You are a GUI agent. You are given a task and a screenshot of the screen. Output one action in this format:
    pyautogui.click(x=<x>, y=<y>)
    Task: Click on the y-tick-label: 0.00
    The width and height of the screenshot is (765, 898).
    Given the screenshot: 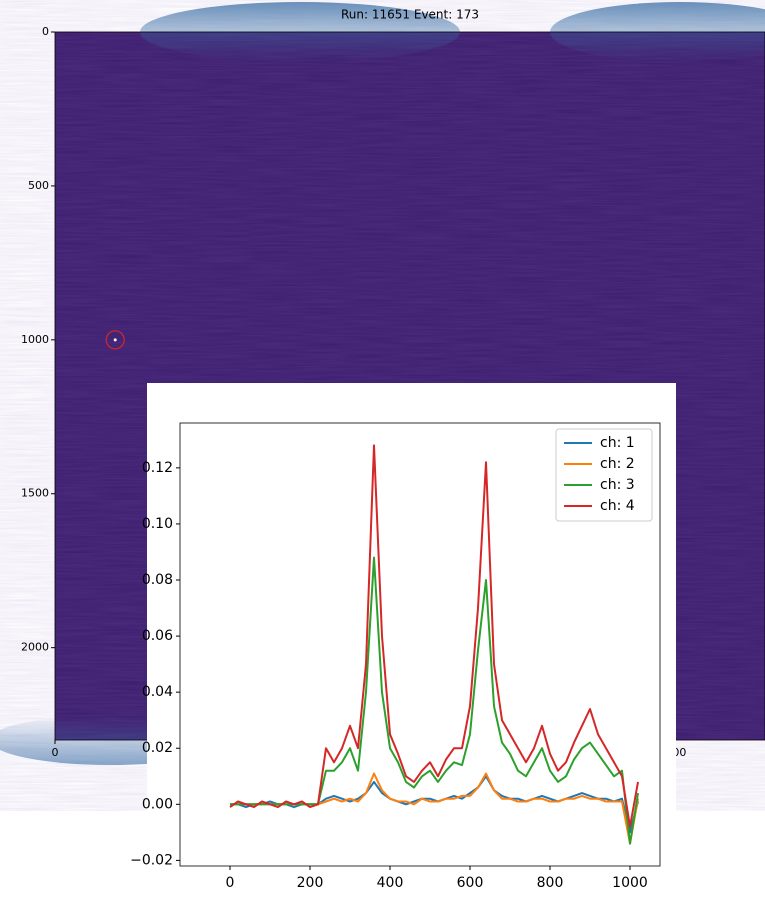 What is the action you would take?
    pyautogui.click(x=157, y=804)
    